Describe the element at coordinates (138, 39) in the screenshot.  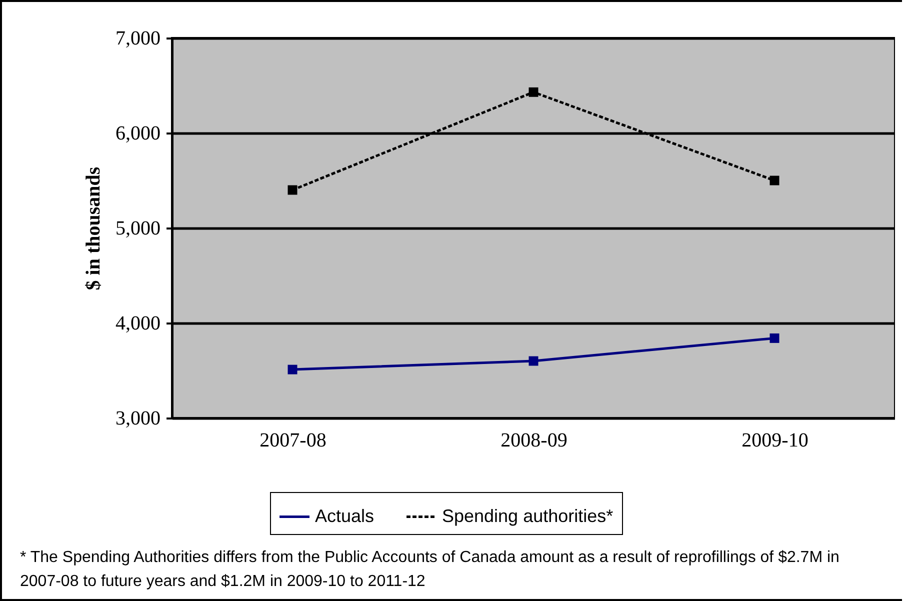
I see `y-tick-label: 7,000` at that location.